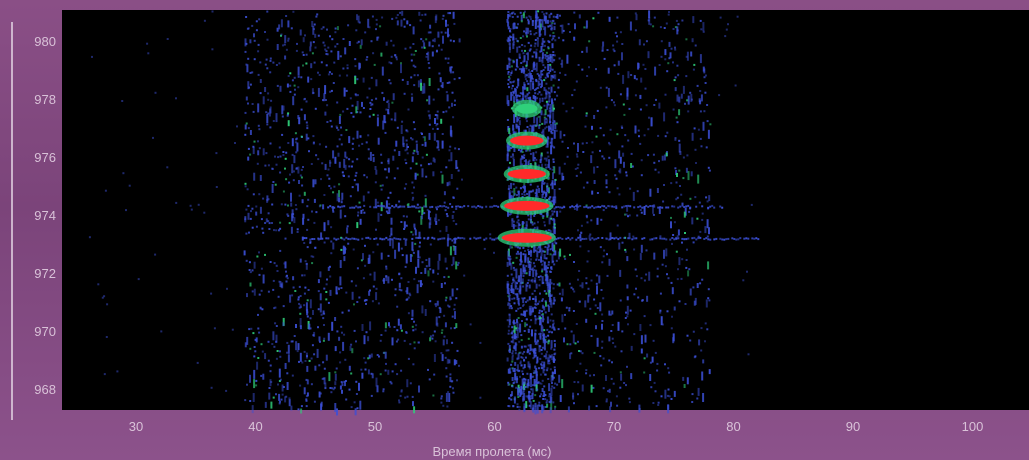 Image resolution: width=1029 pixels, height=460 pixels. I want to click on intensity-band, so click(527, 205).